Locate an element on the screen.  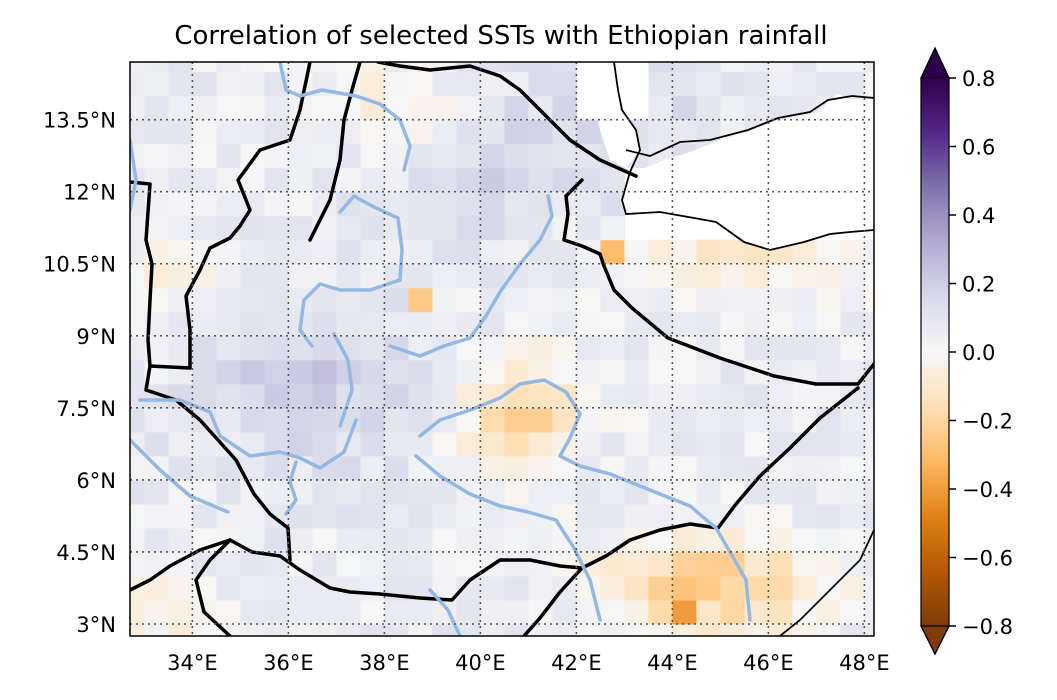
colorbar-tick-label: −0.6 is located at coordinates (987, 559).